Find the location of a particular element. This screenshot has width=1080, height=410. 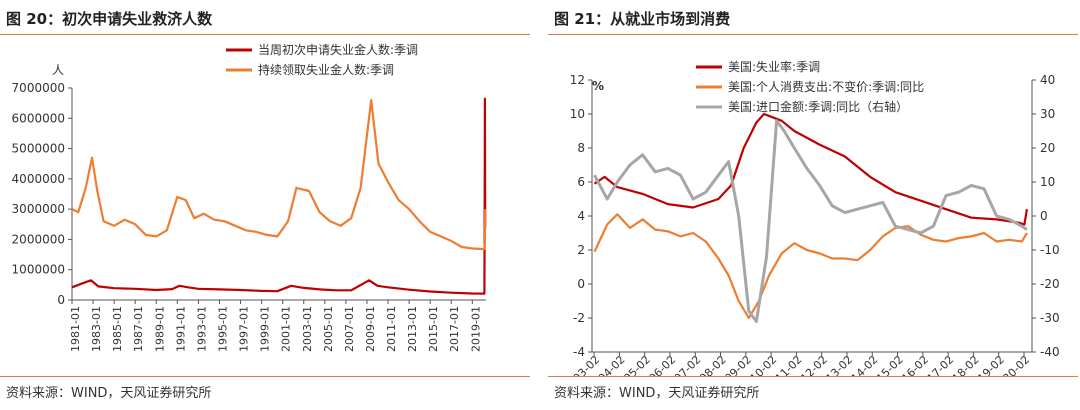

y2-tick-label: -40 is located at coordinates (1050, 352).